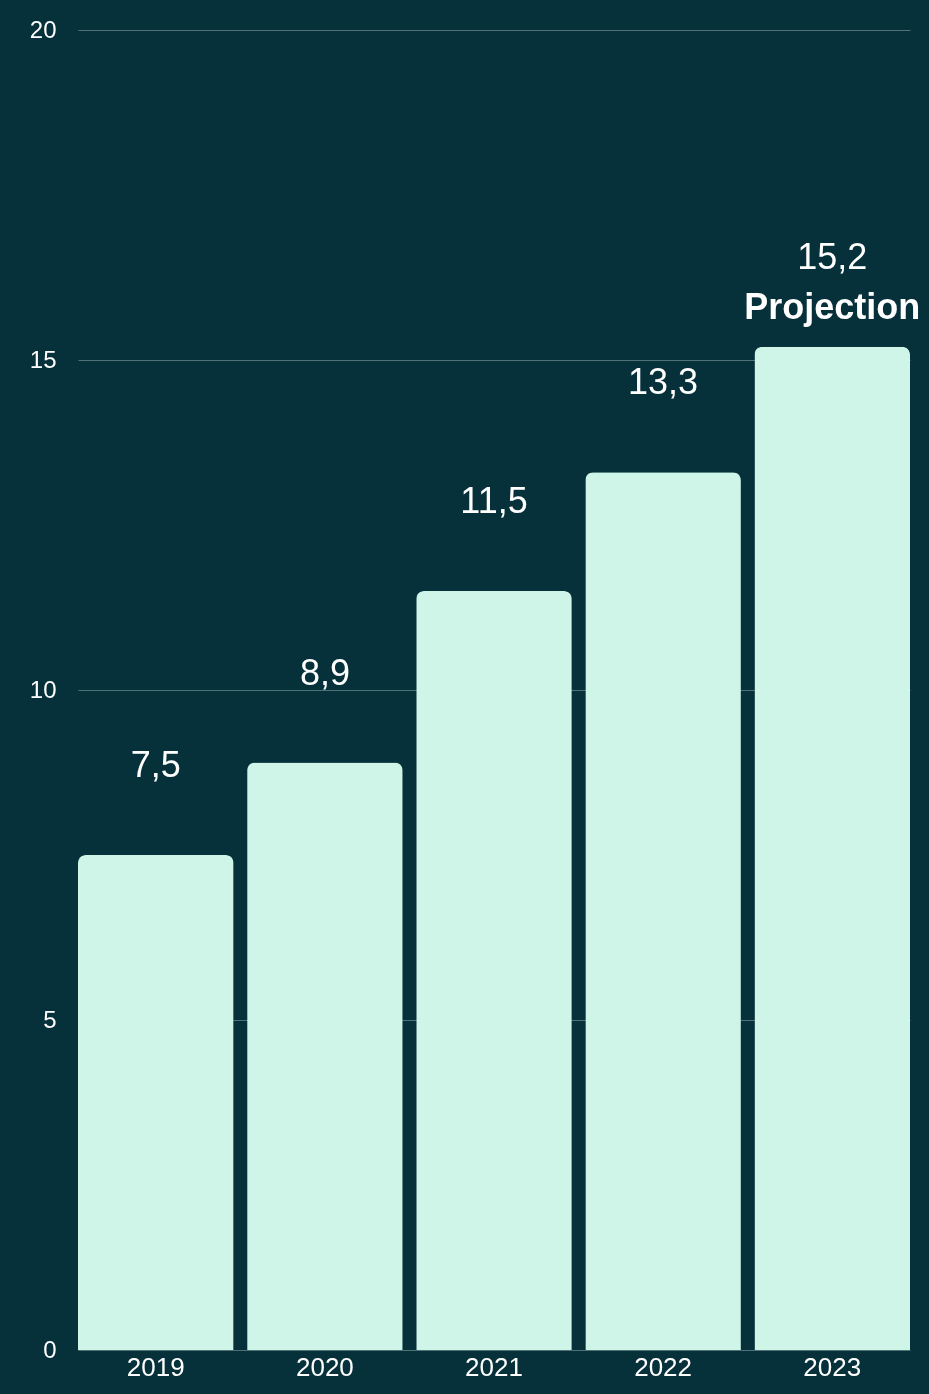 This screenshot has width=929, height=1394. I want to click on data-label: 15,2, so click(832, 256).